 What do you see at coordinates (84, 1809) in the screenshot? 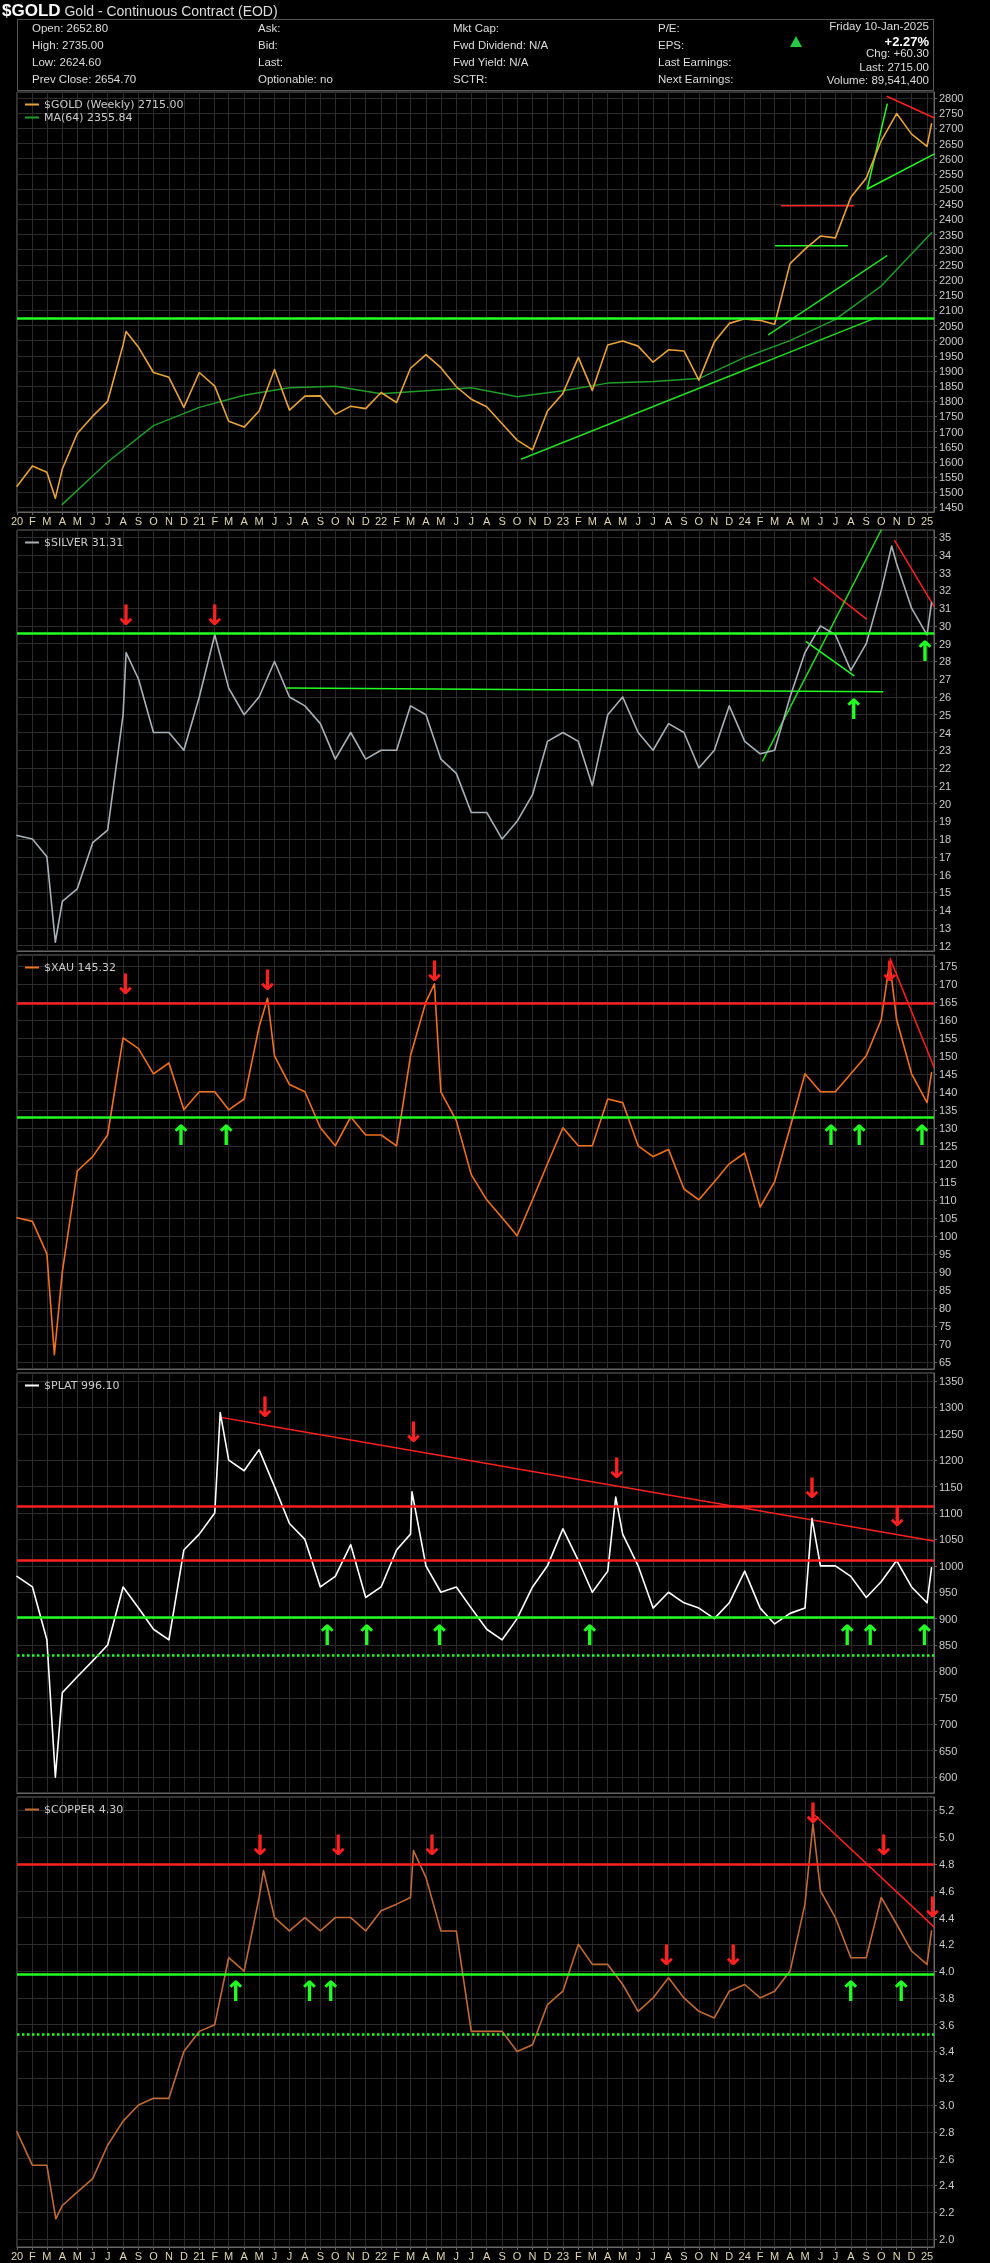
I see `legend-label: $COPPER 4.30` at bounding box center [84, 1809].